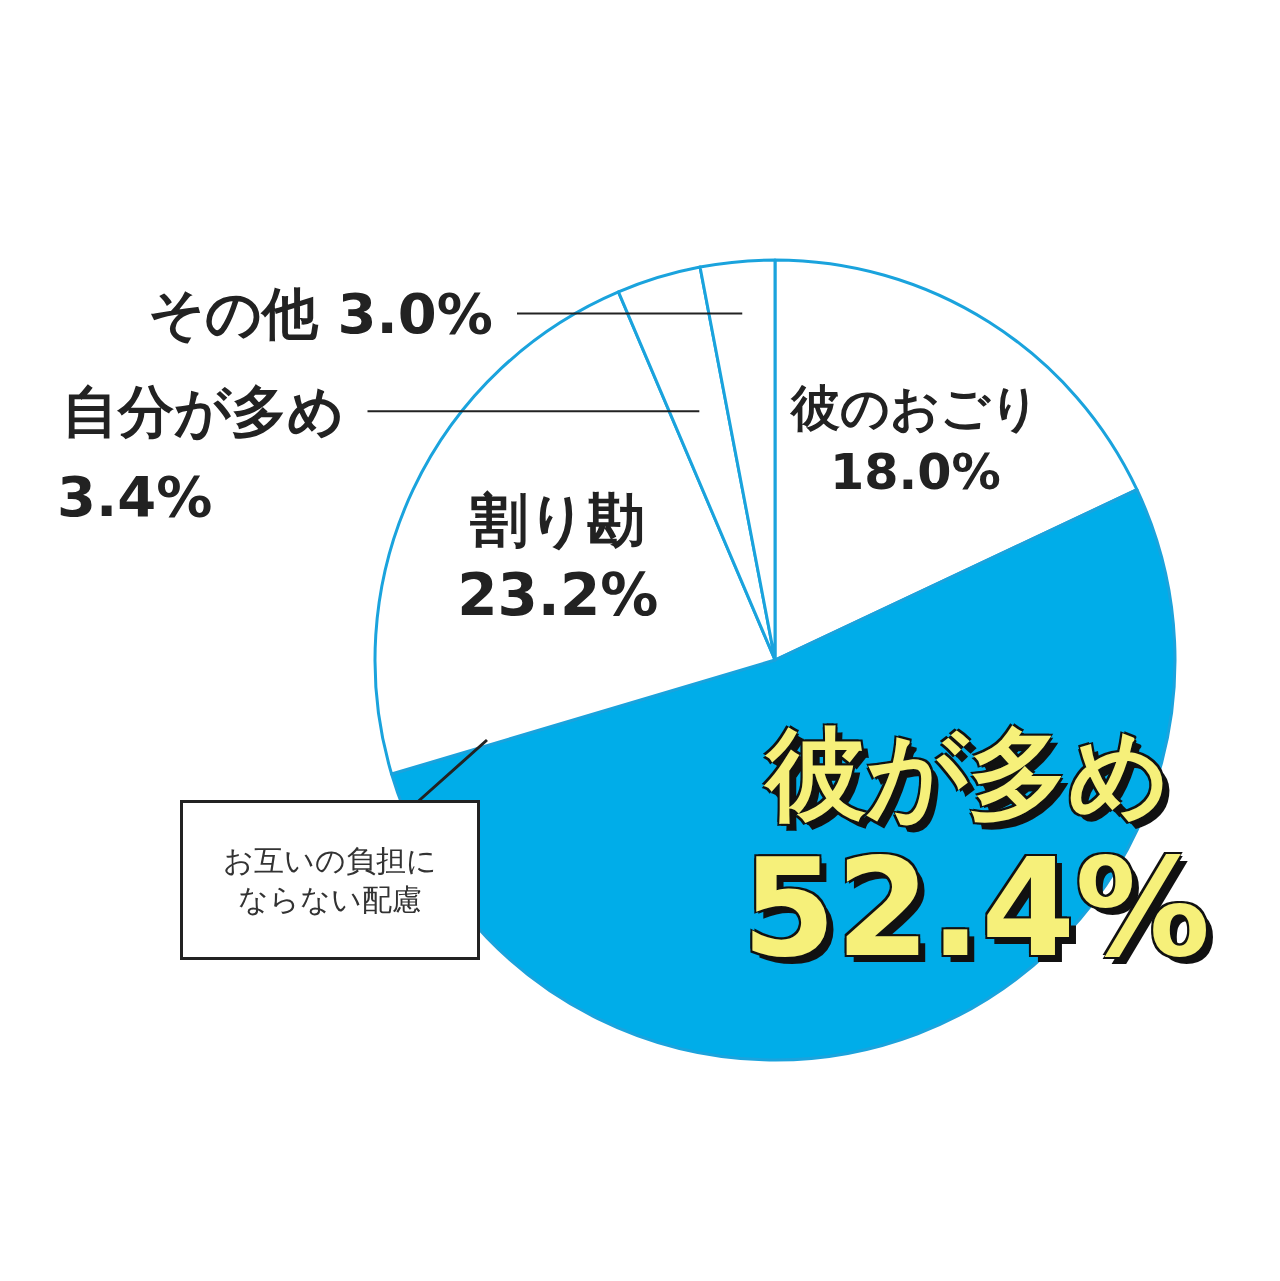  I want to click on data-label: 18.0%, so click(915, 472).